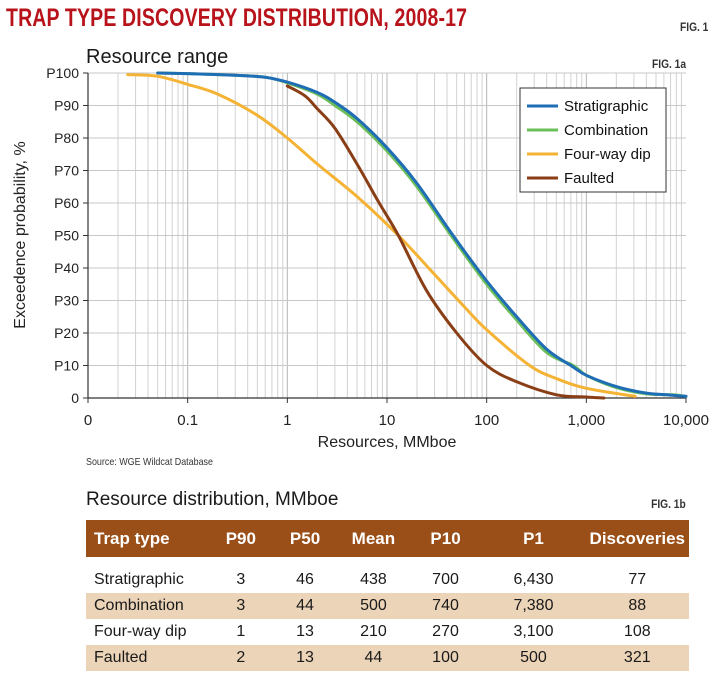 This screenshot has height=674, width=720. I want to click on table-spacer, so click(387, 562).